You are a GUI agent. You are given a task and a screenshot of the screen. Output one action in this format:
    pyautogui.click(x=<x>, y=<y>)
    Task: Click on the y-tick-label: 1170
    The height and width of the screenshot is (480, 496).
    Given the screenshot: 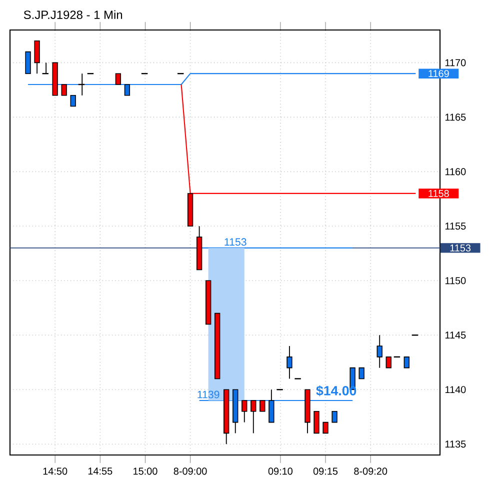 What is the action you would take?
    pyautogui.click(x=455, y=62)
    